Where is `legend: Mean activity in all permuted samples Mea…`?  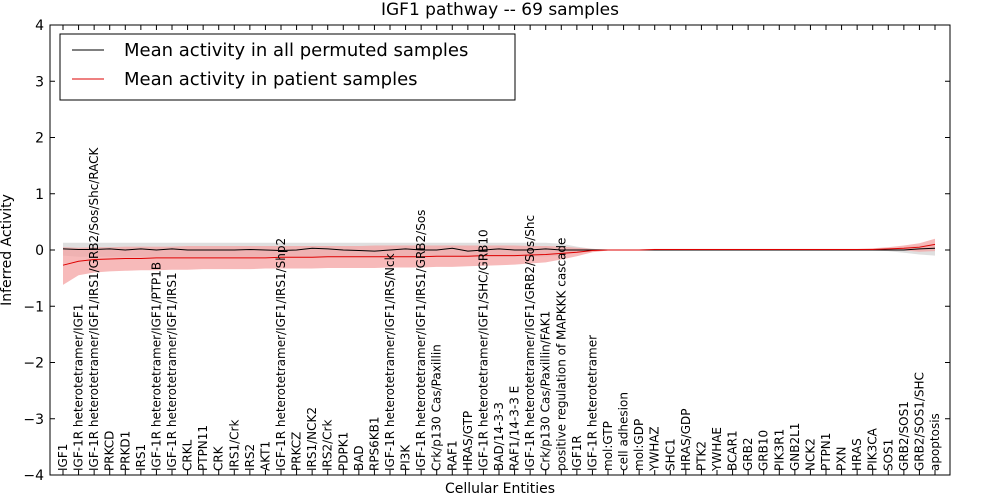 legend: Mean activity in all permuted samples Mea… is located at coordinates (287, 67).